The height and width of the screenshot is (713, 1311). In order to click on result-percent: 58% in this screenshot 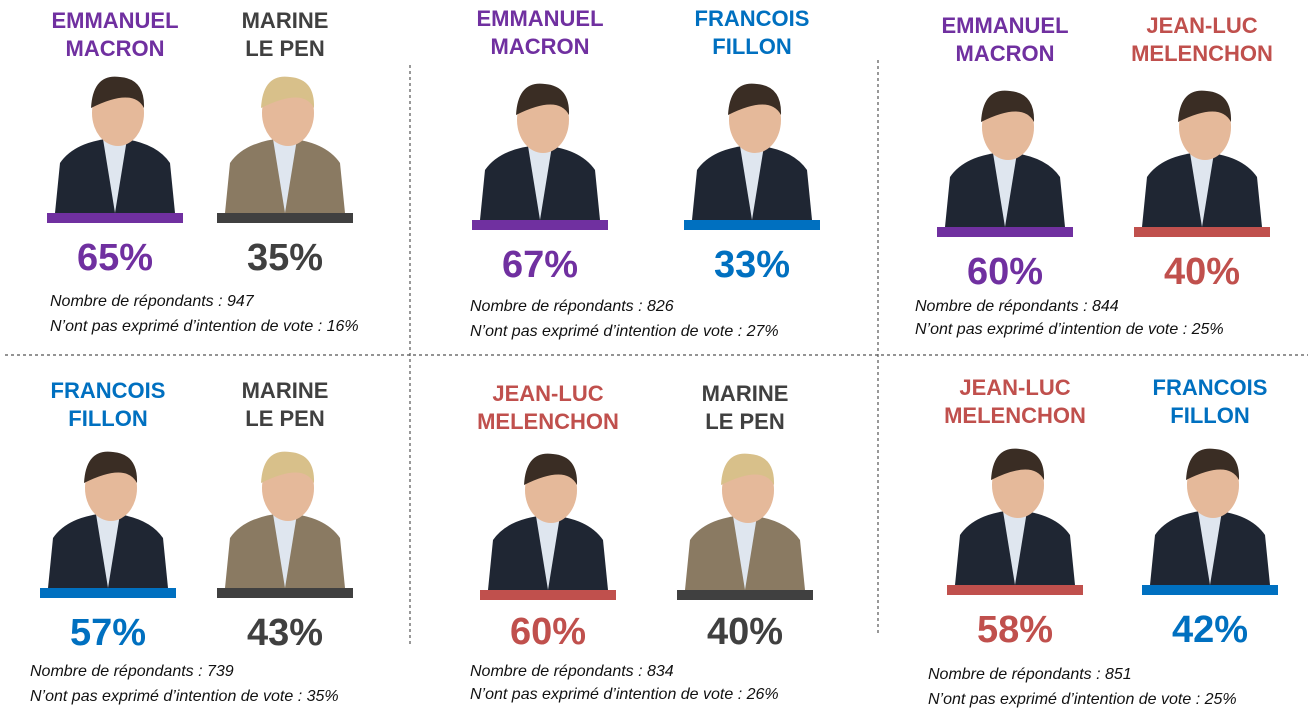, I will do `click(1015, 630)`.